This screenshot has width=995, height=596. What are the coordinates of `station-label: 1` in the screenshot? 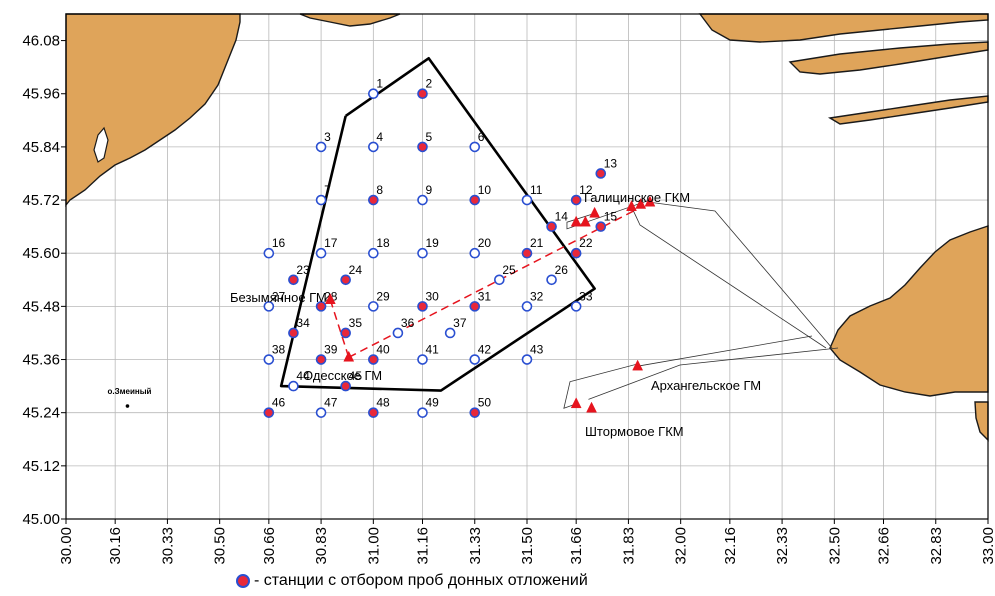 It's located at (379, 84).